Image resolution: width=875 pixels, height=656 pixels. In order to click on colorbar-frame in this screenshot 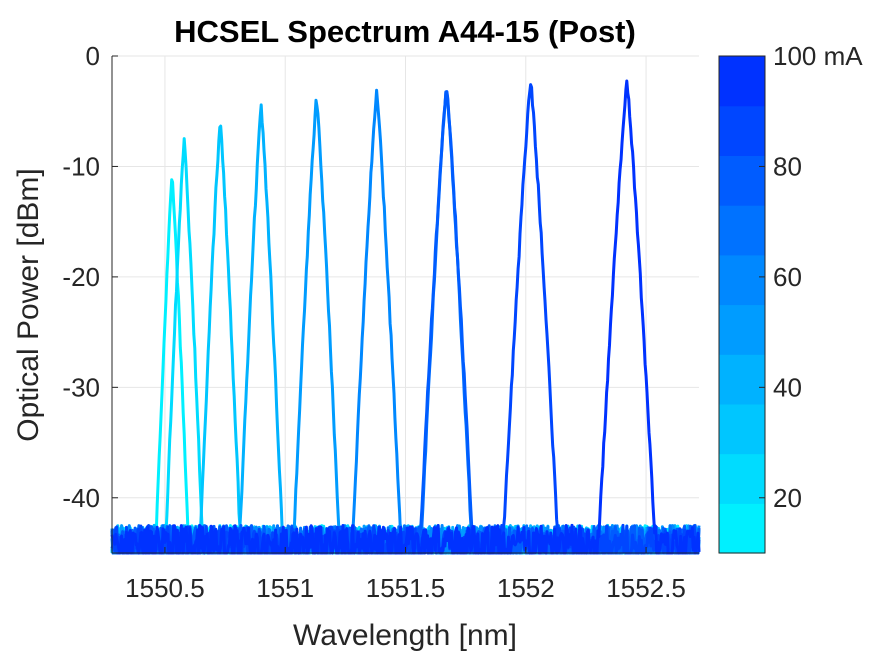, I will do `click(742, 304)`.